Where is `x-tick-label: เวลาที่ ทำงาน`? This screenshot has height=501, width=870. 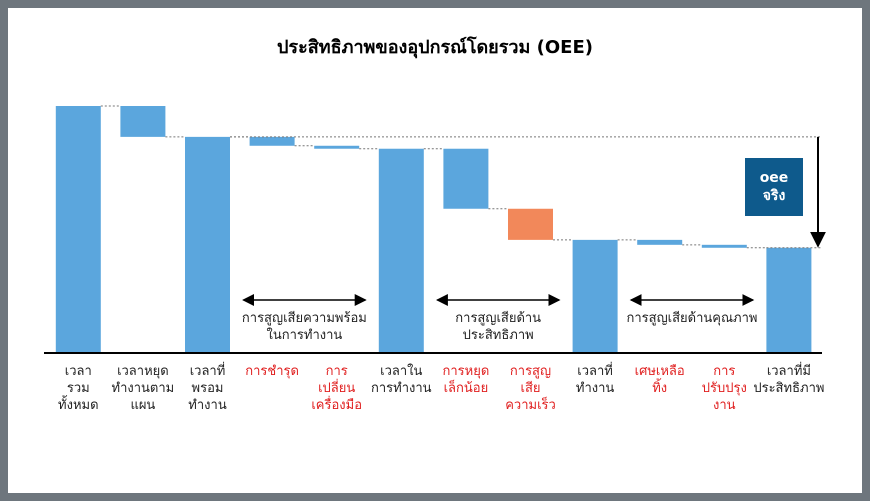
x-tick-label: เวลาที่ ทำงาน is located at coordinates (595, 380).